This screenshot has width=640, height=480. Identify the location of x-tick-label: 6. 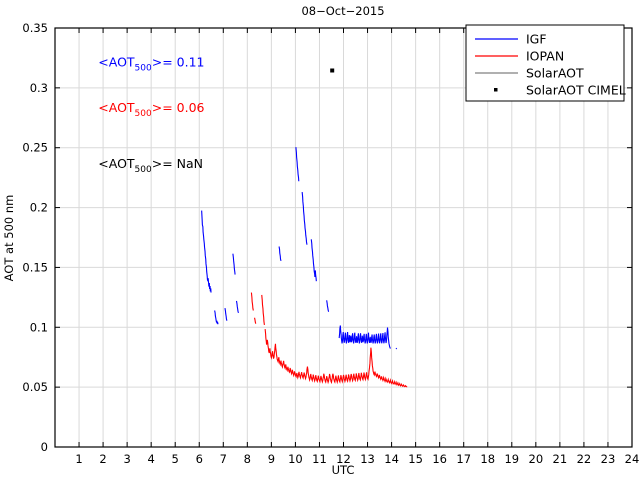
(199, 459).